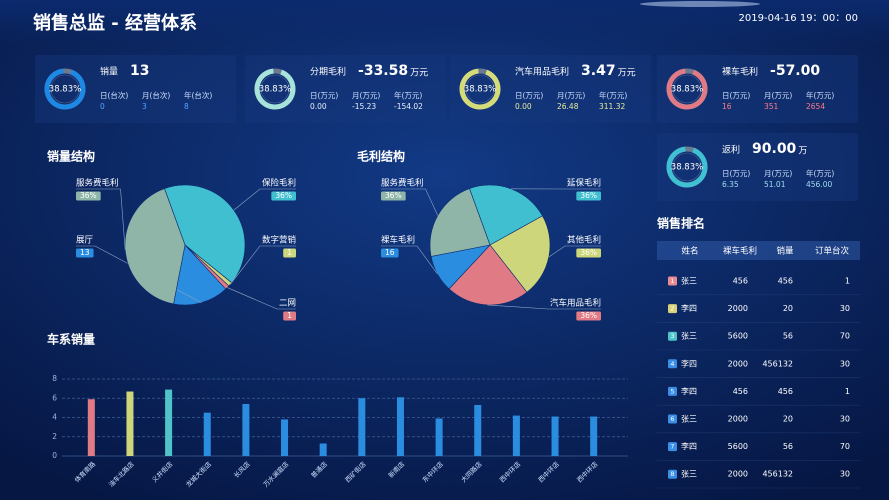 The height and width of the screenshot is (500, 889). I want to click on kpi-label: 裸车毛利, so click(740, 72).